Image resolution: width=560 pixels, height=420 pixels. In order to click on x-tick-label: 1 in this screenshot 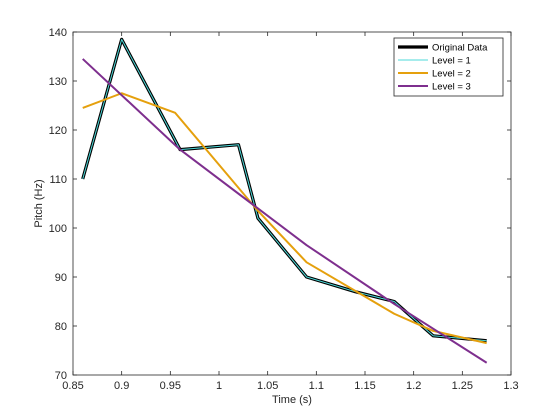, I will do `click(219, 386)`.